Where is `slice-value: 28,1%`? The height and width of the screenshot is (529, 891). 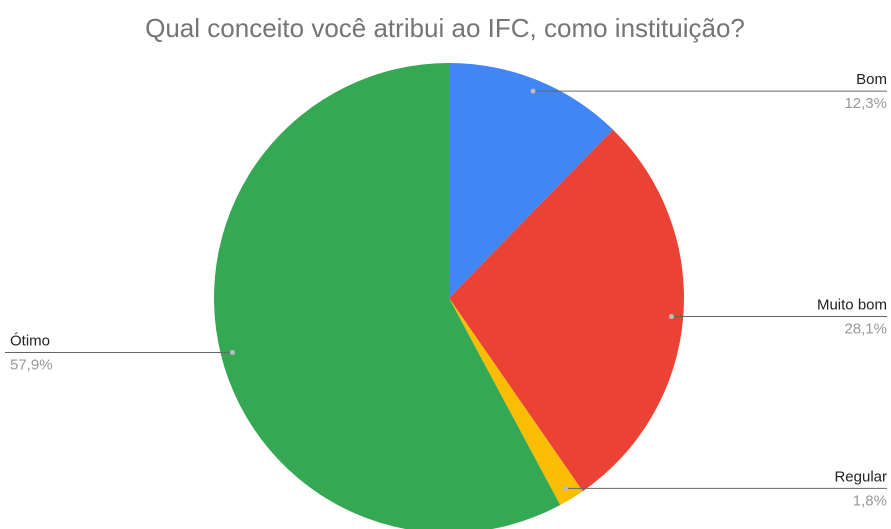
slice-value: 28,1% is located at coordinates (865, 329).